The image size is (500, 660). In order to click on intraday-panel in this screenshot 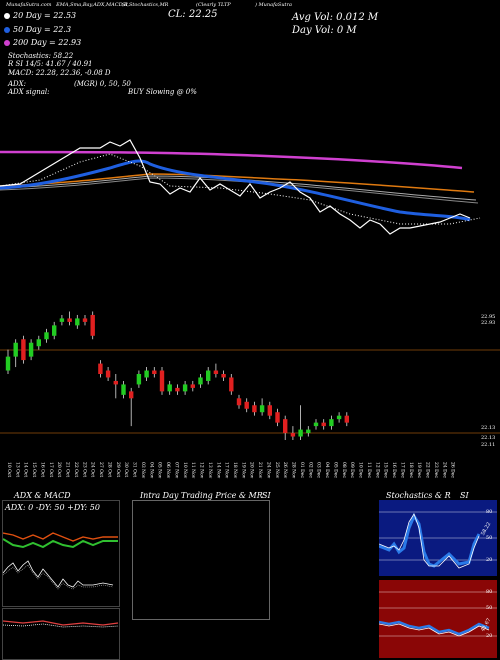, I will do `click(201, 560)`.